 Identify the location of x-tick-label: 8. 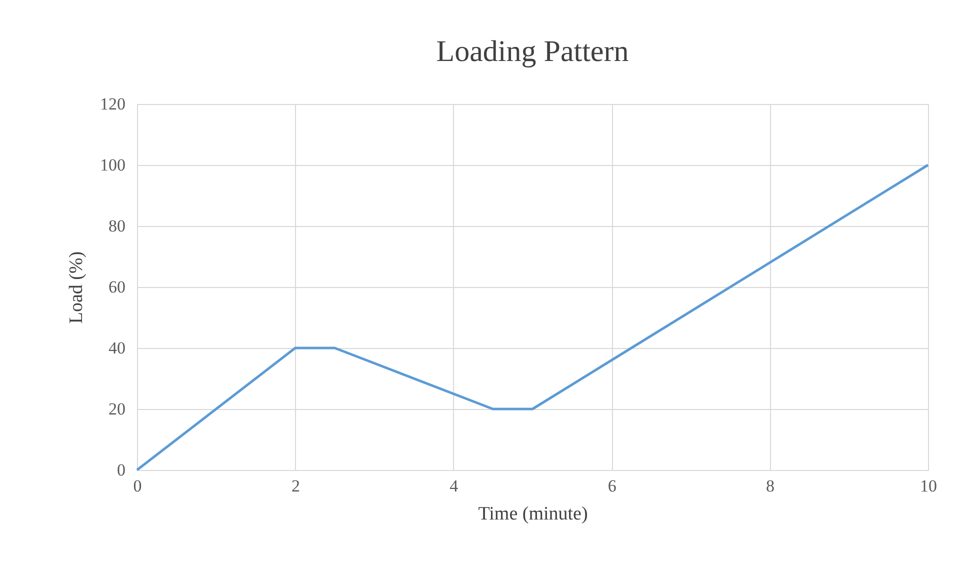
(770, 486).